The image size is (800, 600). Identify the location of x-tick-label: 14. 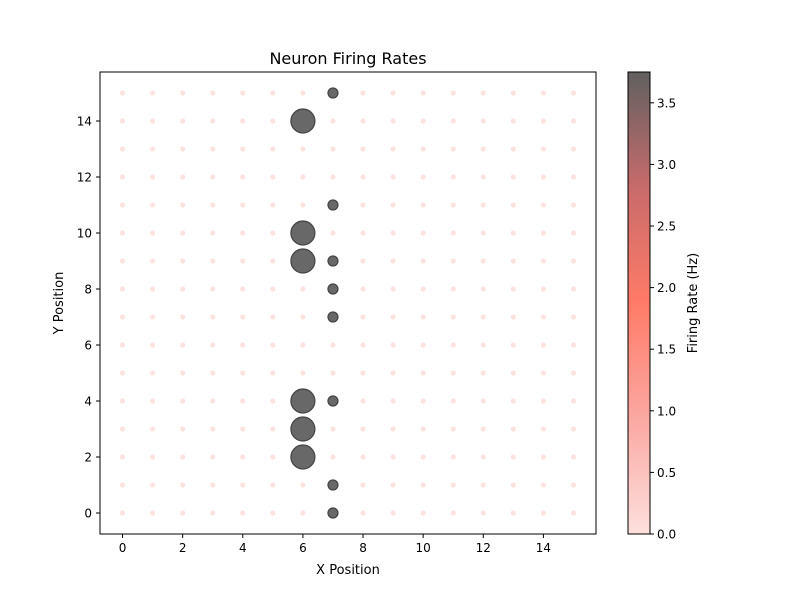
(543, 548).